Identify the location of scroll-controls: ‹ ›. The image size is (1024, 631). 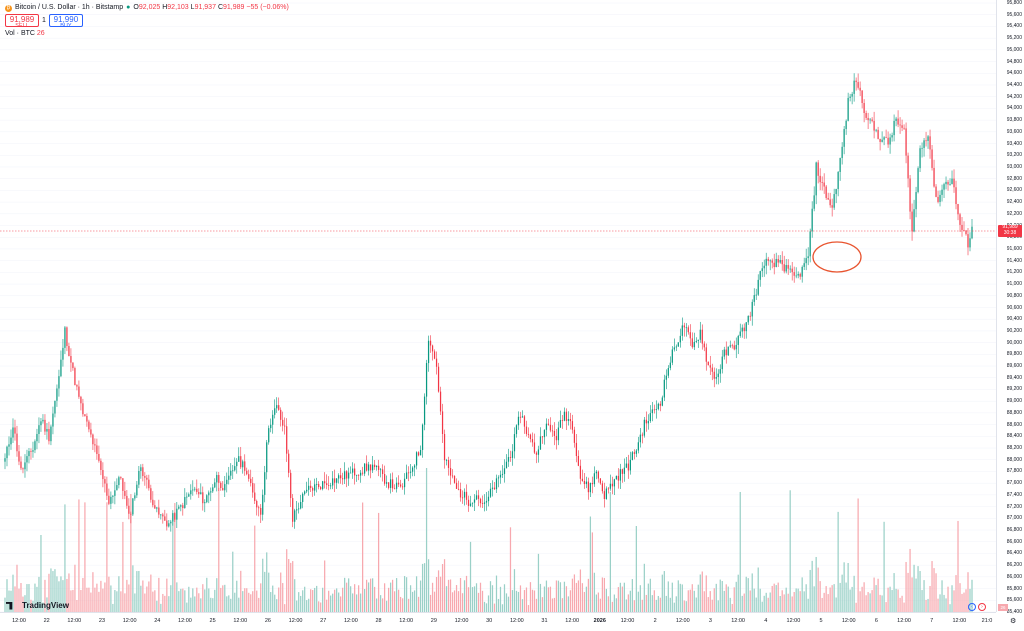
(977, 607).